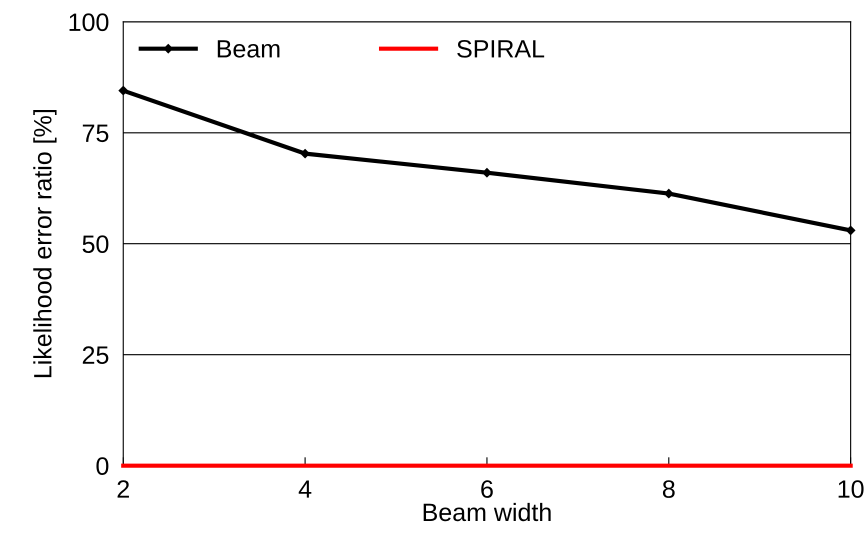  I want to click on x-tick-label: 6, so click(487, 489).